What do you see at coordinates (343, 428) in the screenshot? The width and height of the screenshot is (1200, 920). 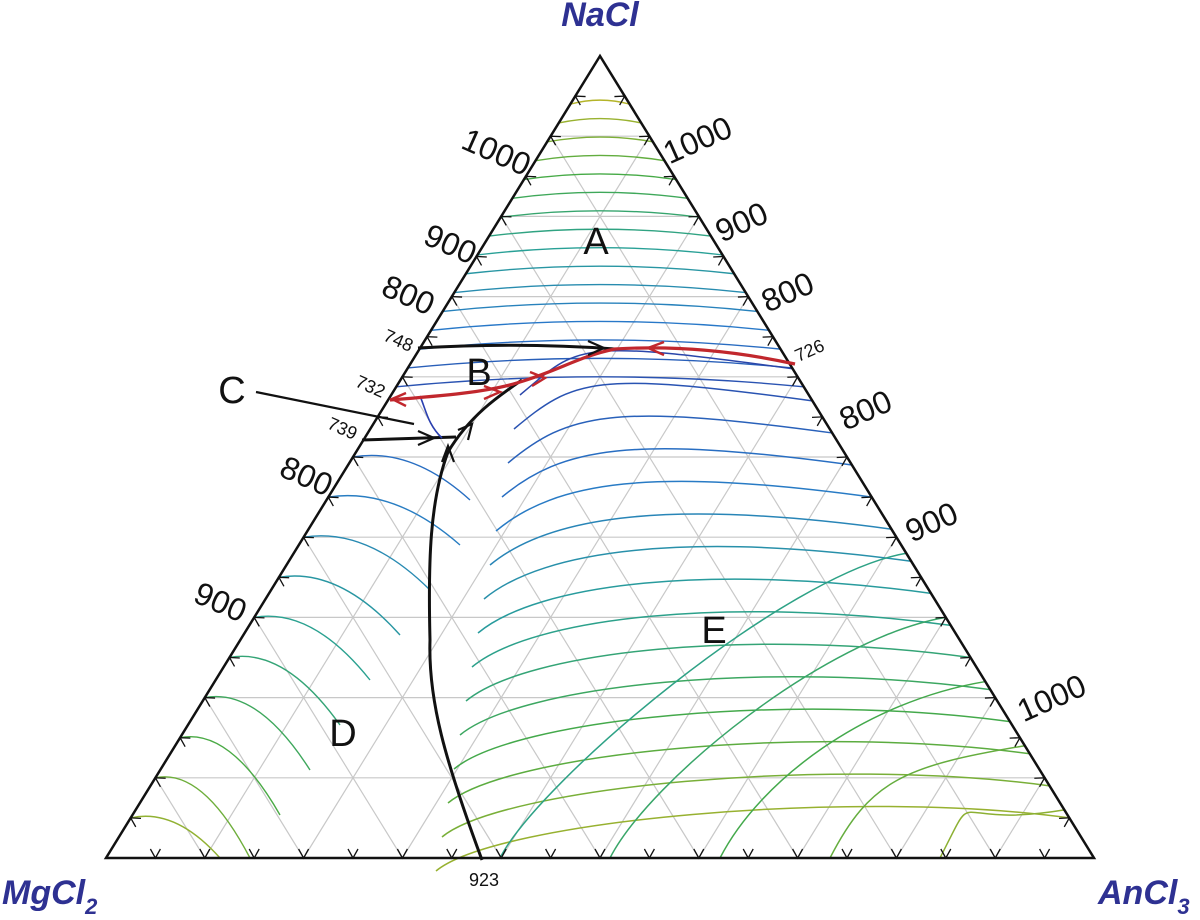 I see `point-label-739: 739` at bounding box center [343, 428].